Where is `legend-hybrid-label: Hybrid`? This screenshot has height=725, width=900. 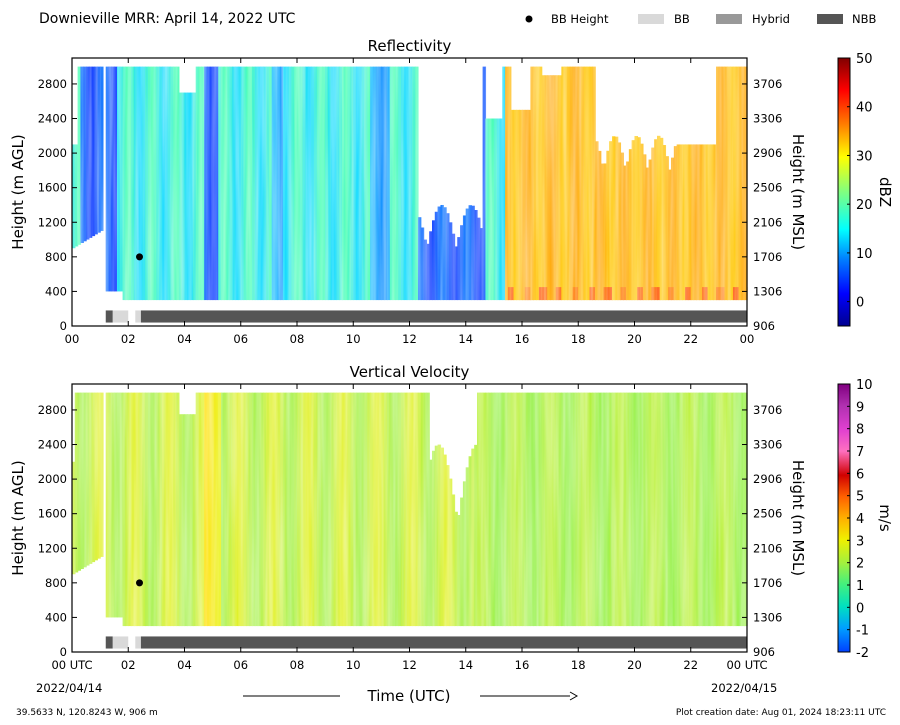
legend-hybrid-label: Hybrid is located at coordinates (771, 19).